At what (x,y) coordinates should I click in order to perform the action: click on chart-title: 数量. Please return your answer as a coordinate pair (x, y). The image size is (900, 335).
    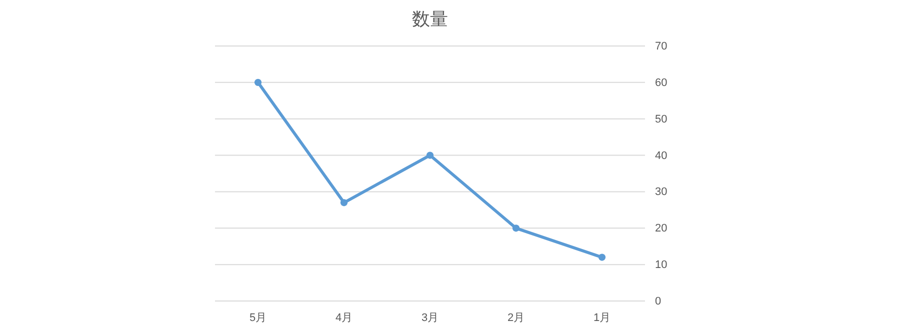
    Looking at the image, I should click on (430, 19).